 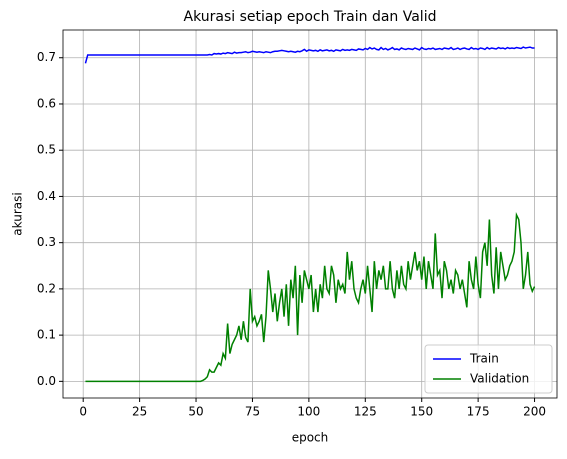 I want to click on y-tick-label: 0.6, so click(x=46, y=103).